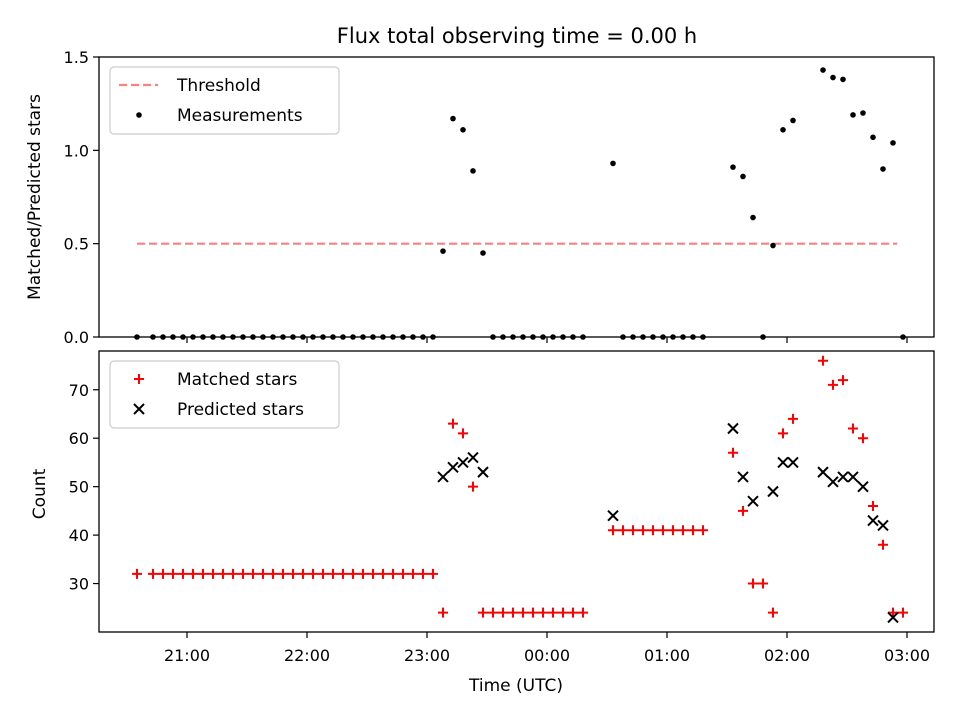  What do you see at coordinates (35, 197) in the screenshot?
I see `top-y-axis-label: Matched/Predicted stars` at bounding box center [35, 197].